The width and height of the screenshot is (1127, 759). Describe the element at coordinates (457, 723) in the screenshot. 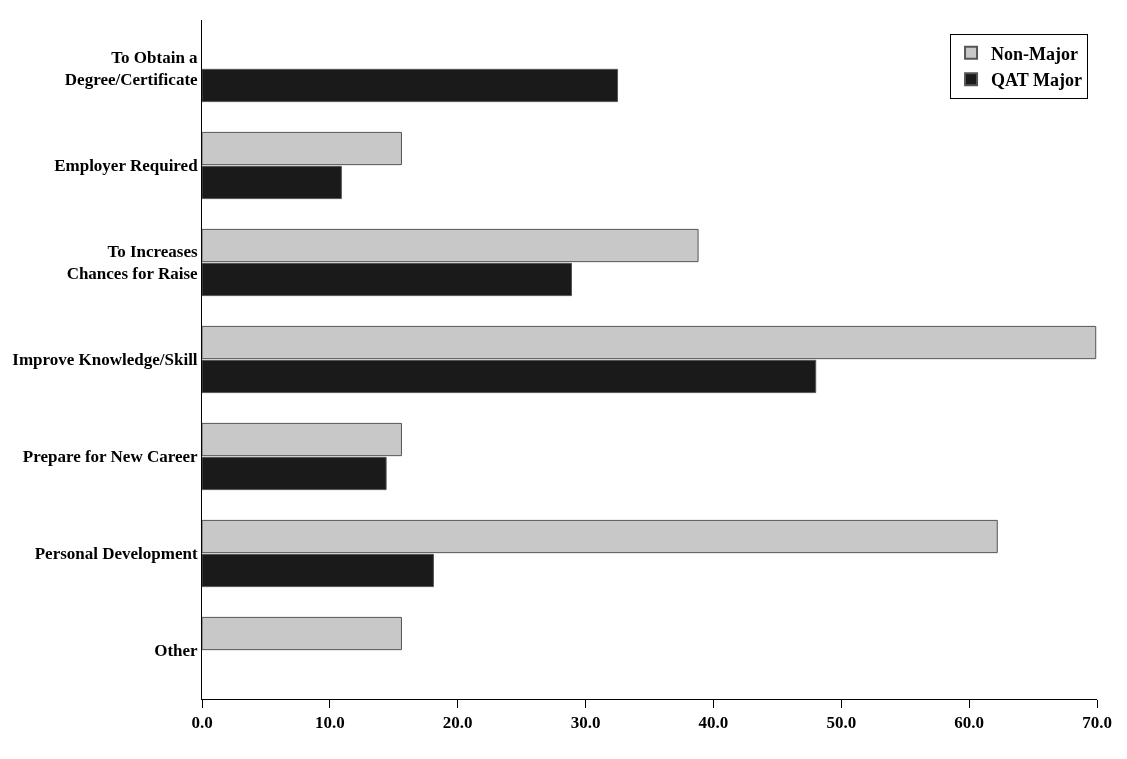

I see `x-tick-label: 20.0` at that location.